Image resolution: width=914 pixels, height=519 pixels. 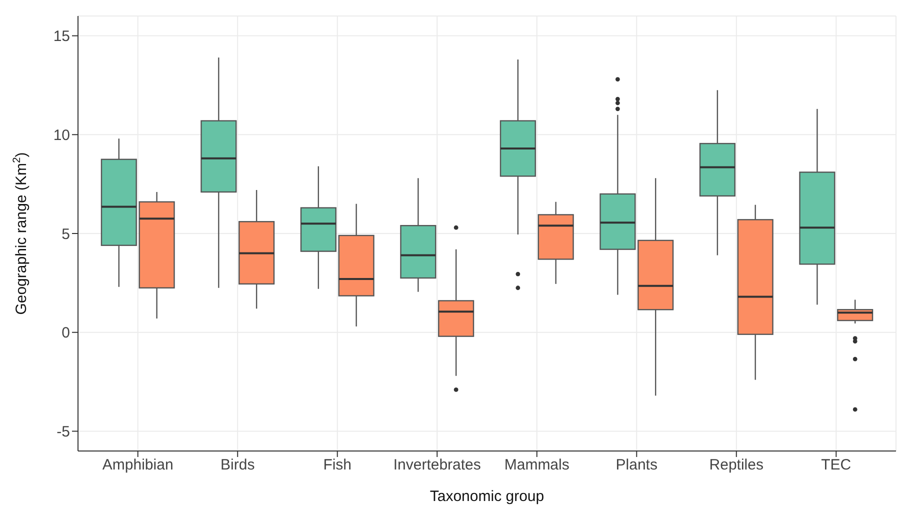 What do you see at coordinates (836, 465) in the screenshot?
I see `x-tick-label: TEC` at bounding box center [836, 465].